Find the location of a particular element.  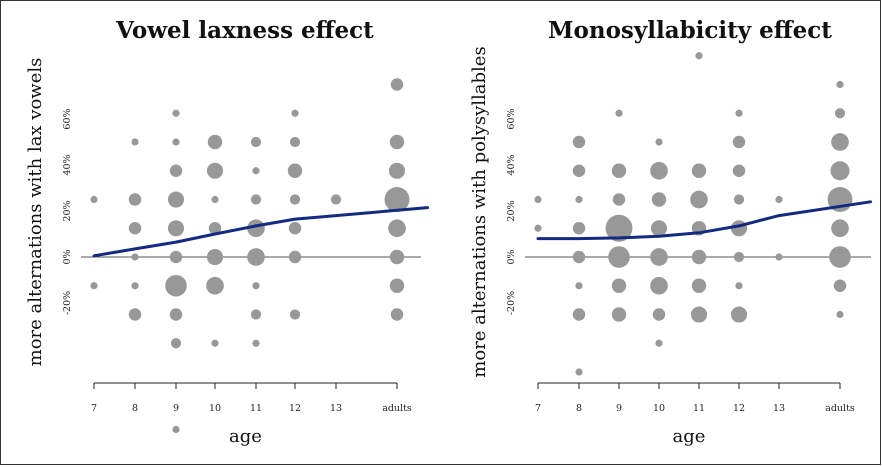

x-tick-label: 8 is located at coordinates (135, 408).